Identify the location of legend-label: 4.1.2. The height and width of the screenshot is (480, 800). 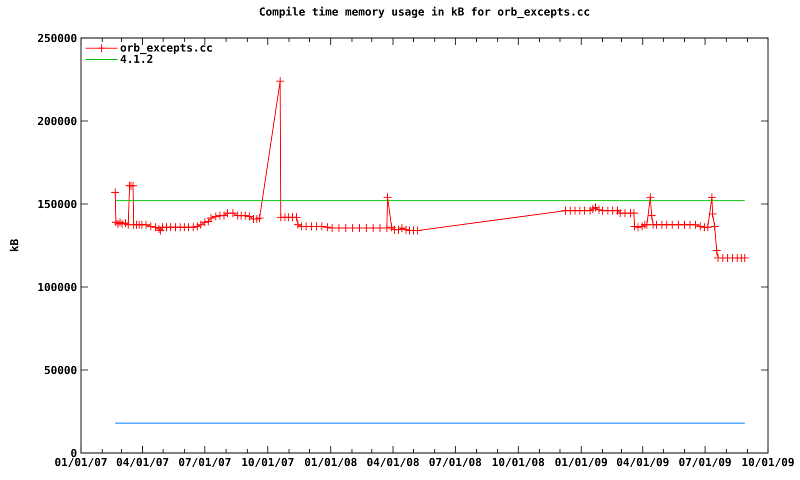
(136, 58).